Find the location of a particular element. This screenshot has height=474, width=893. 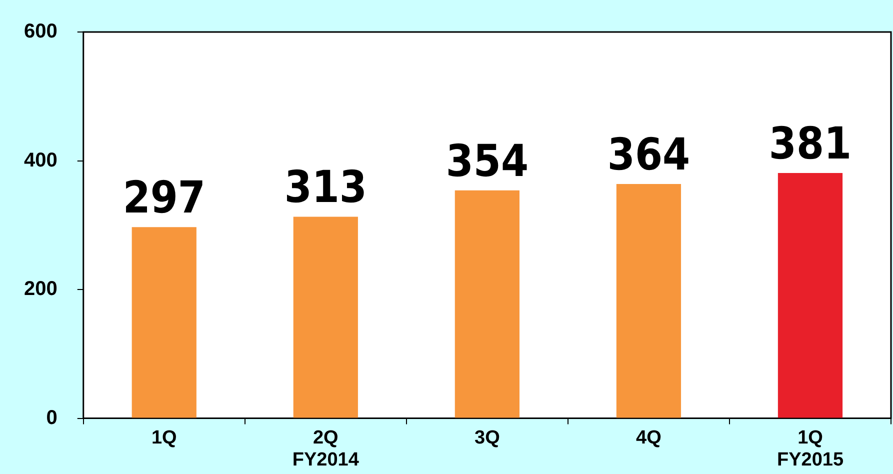

x-tick-label: 1Q is located at coordinates (164, 437).